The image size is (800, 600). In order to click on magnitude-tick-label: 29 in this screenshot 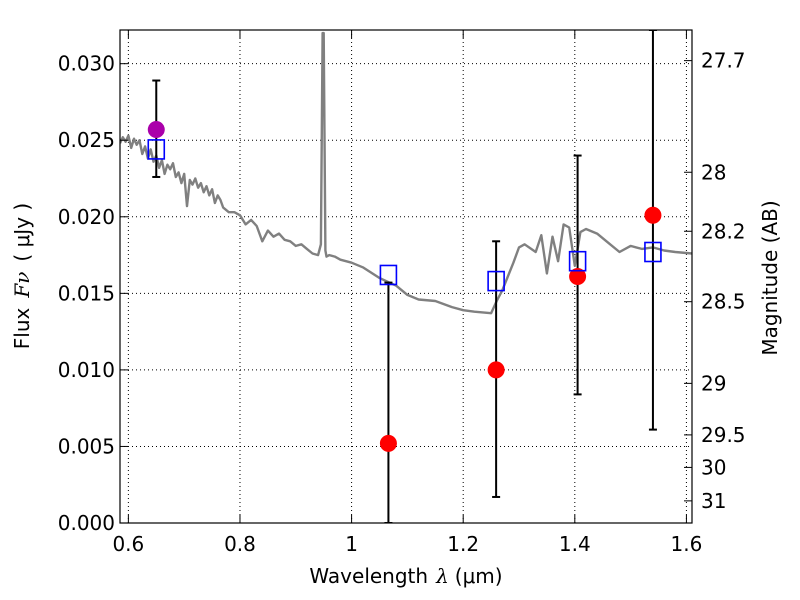, I will do `click(713, 383)`.